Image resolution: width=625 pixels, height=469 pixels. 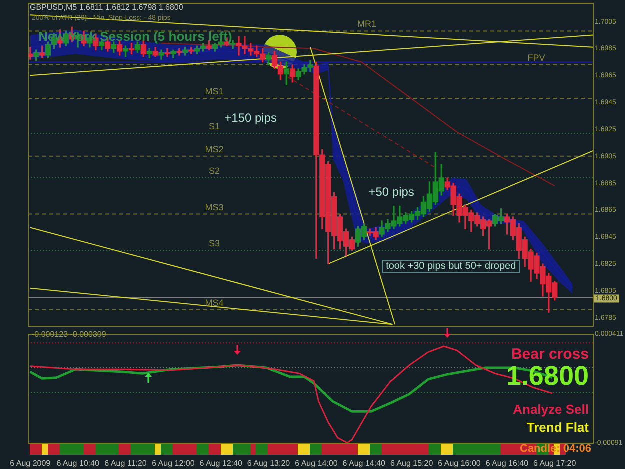 I want to click on x-tick-label: 6 Aug 2009, so click(x=31, y=463).